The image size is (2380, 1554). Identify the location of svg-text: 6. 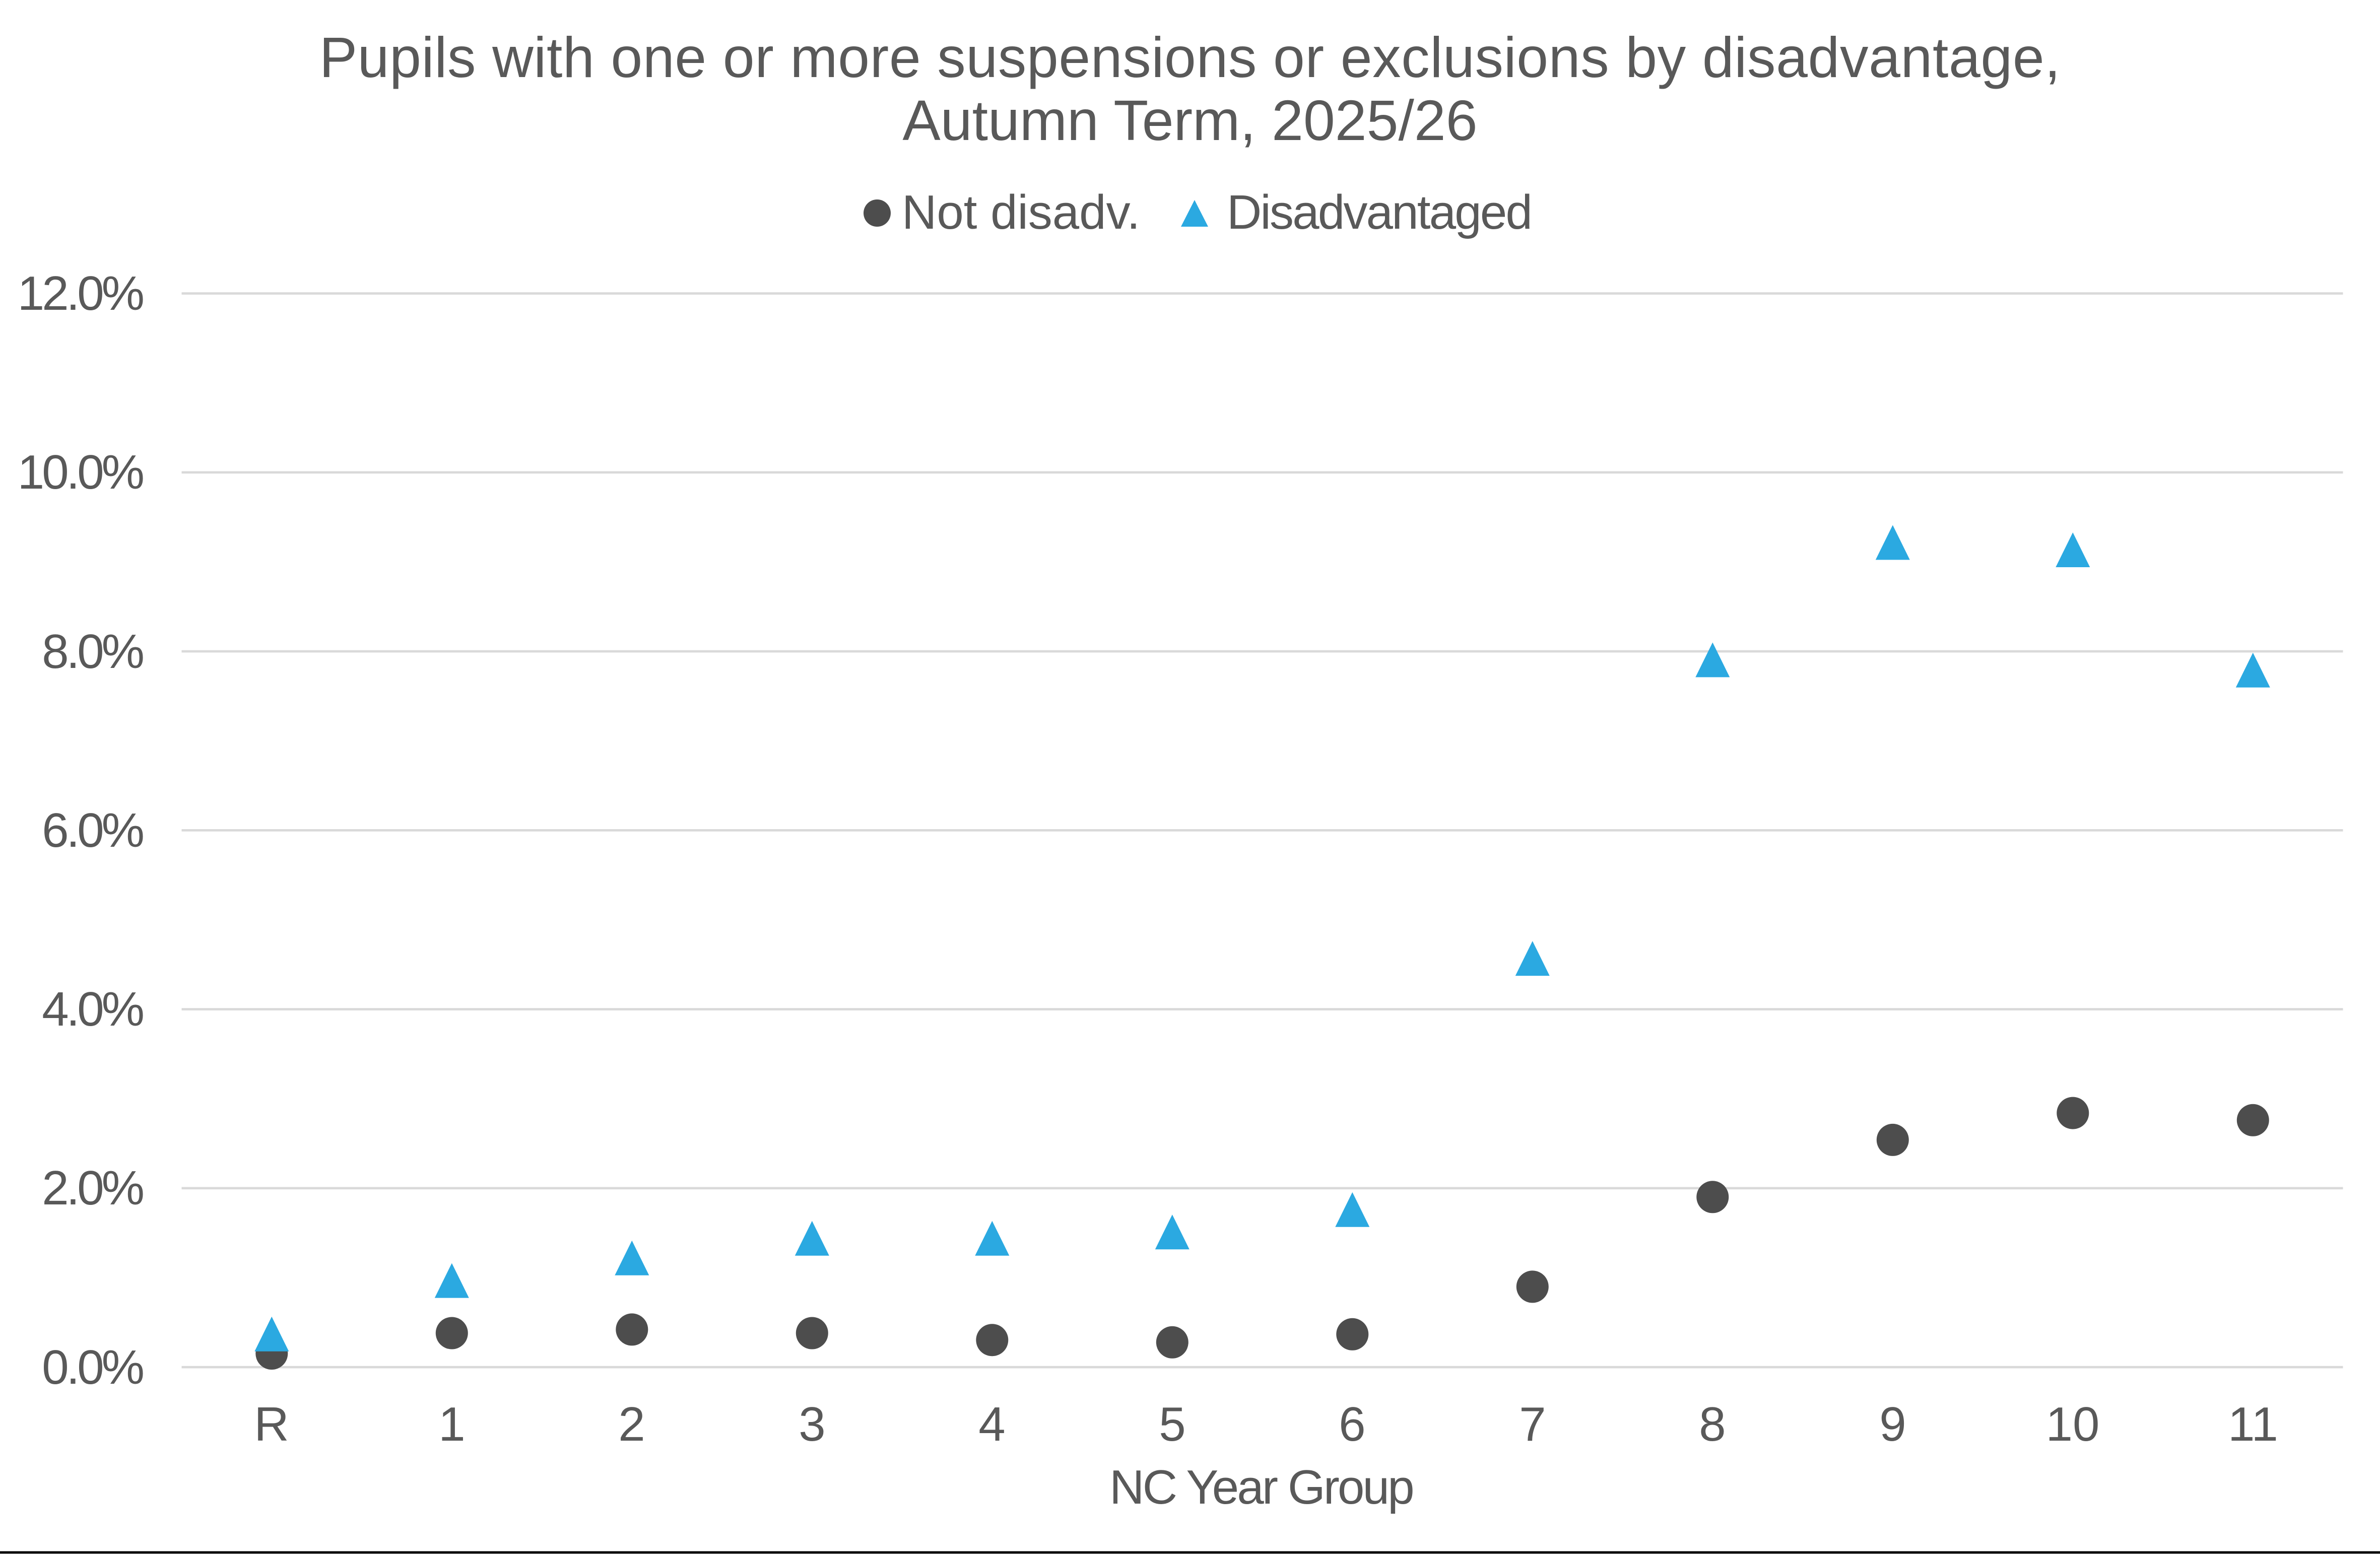
(1352, 1424).